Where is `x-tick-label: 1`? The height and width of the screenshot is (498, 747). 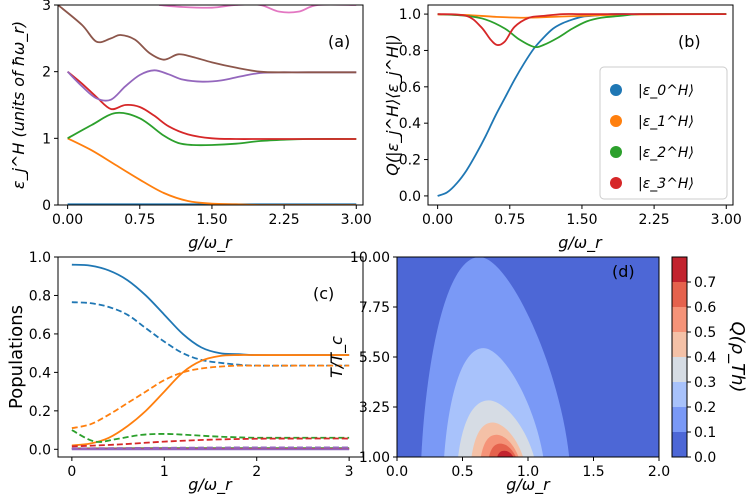 x-tick-label: 1 is located at coordinates (164, 472).